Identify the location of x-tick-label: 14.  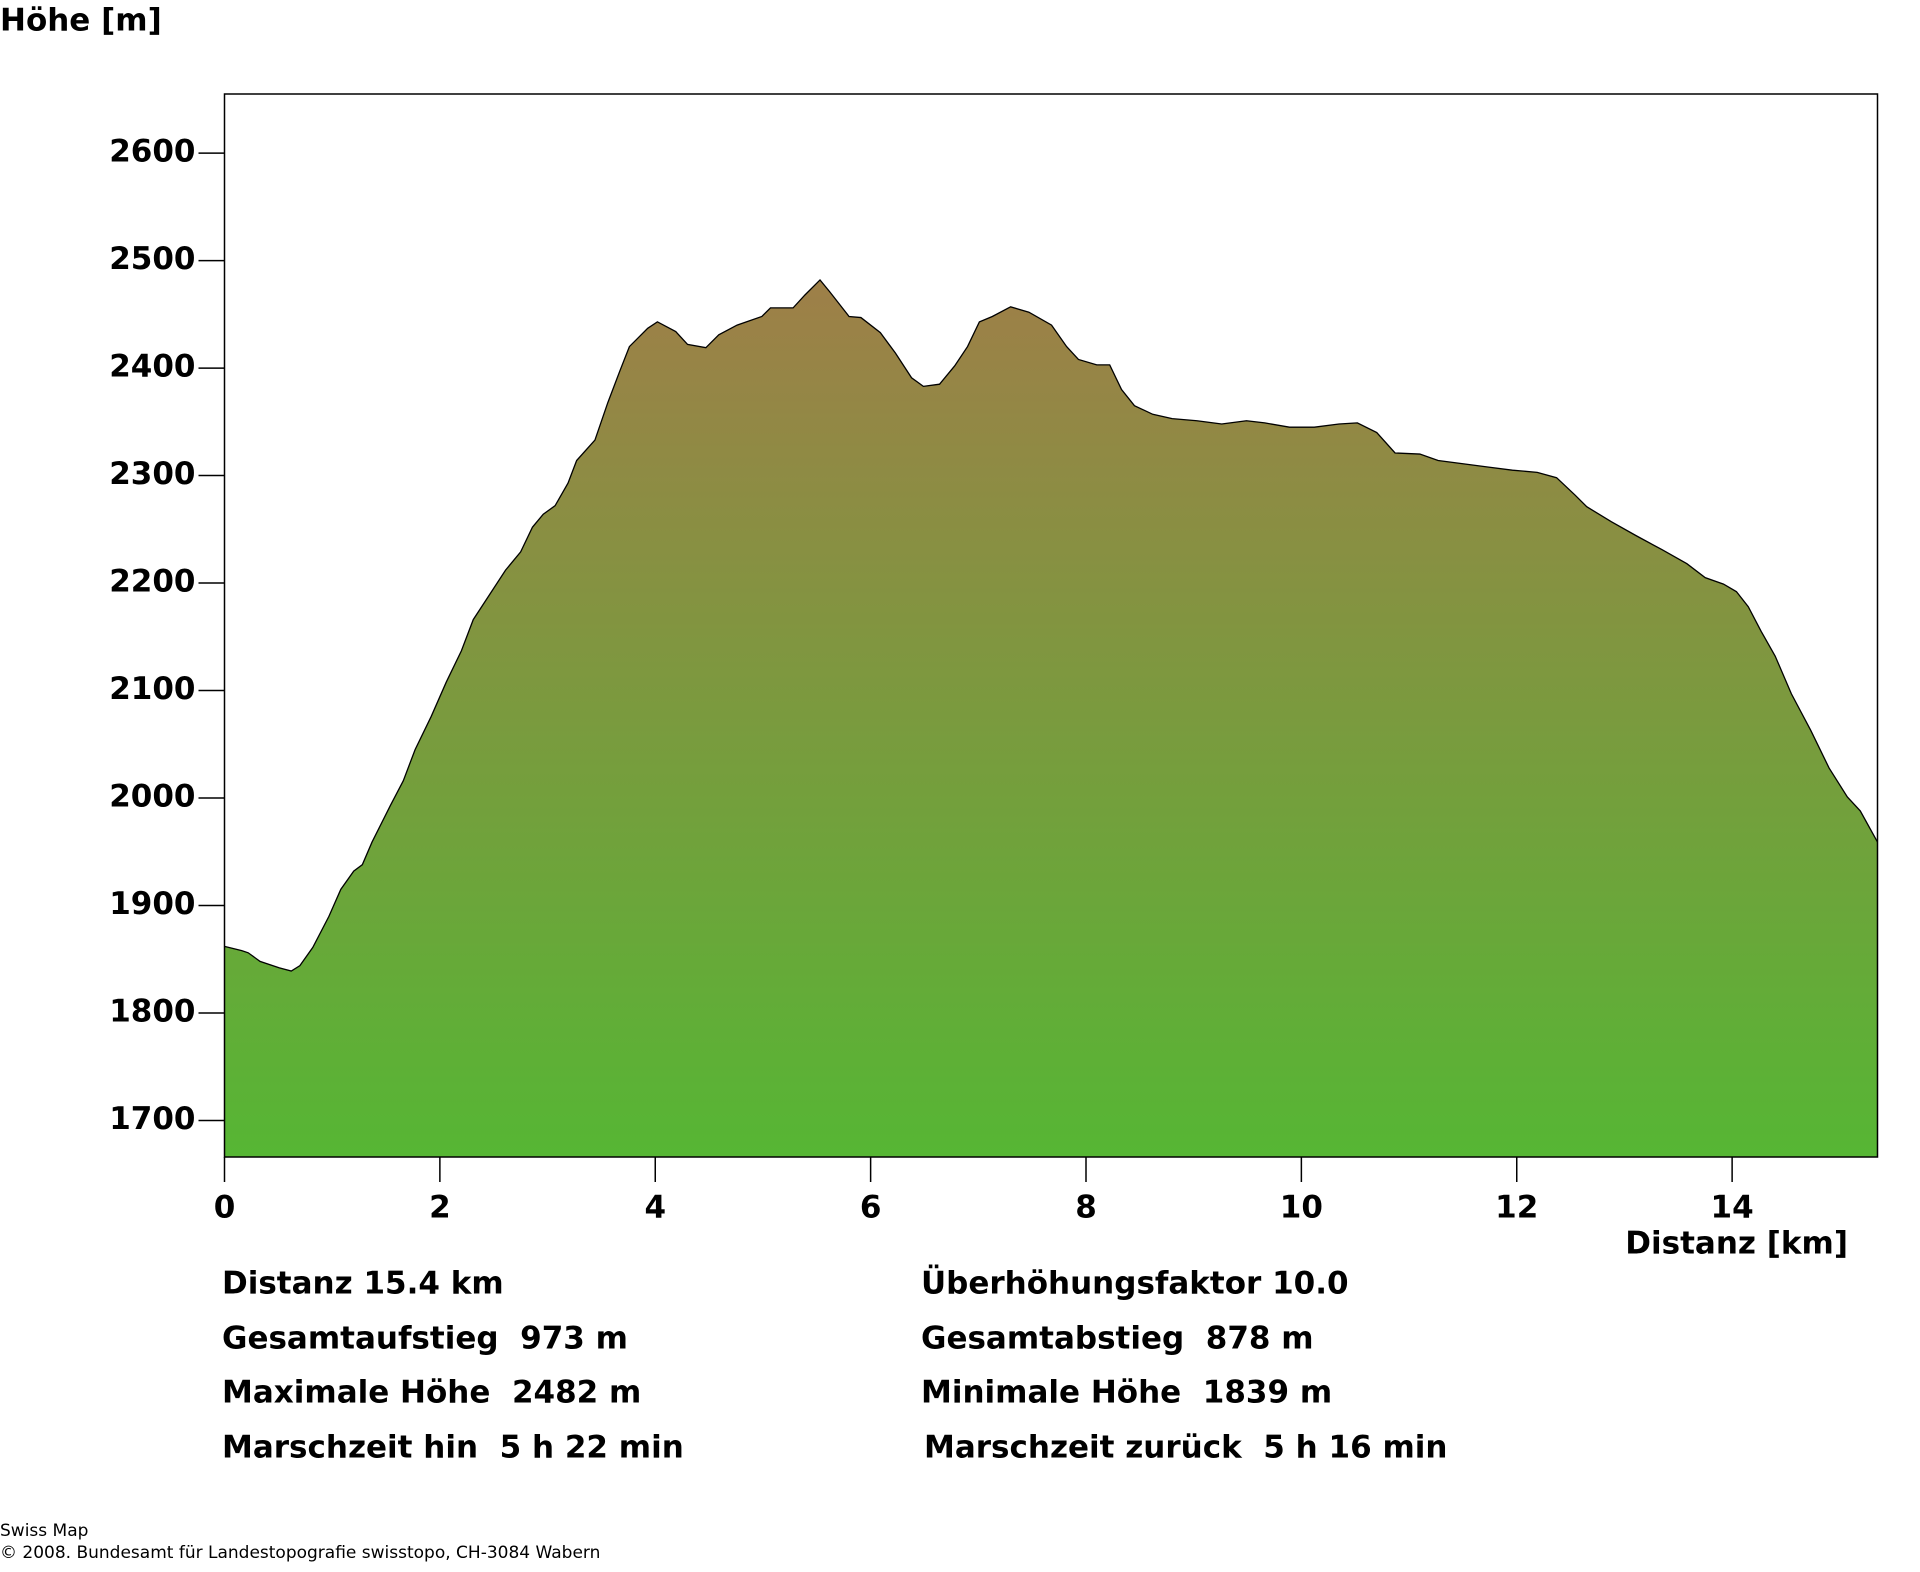
(1732, 1208).